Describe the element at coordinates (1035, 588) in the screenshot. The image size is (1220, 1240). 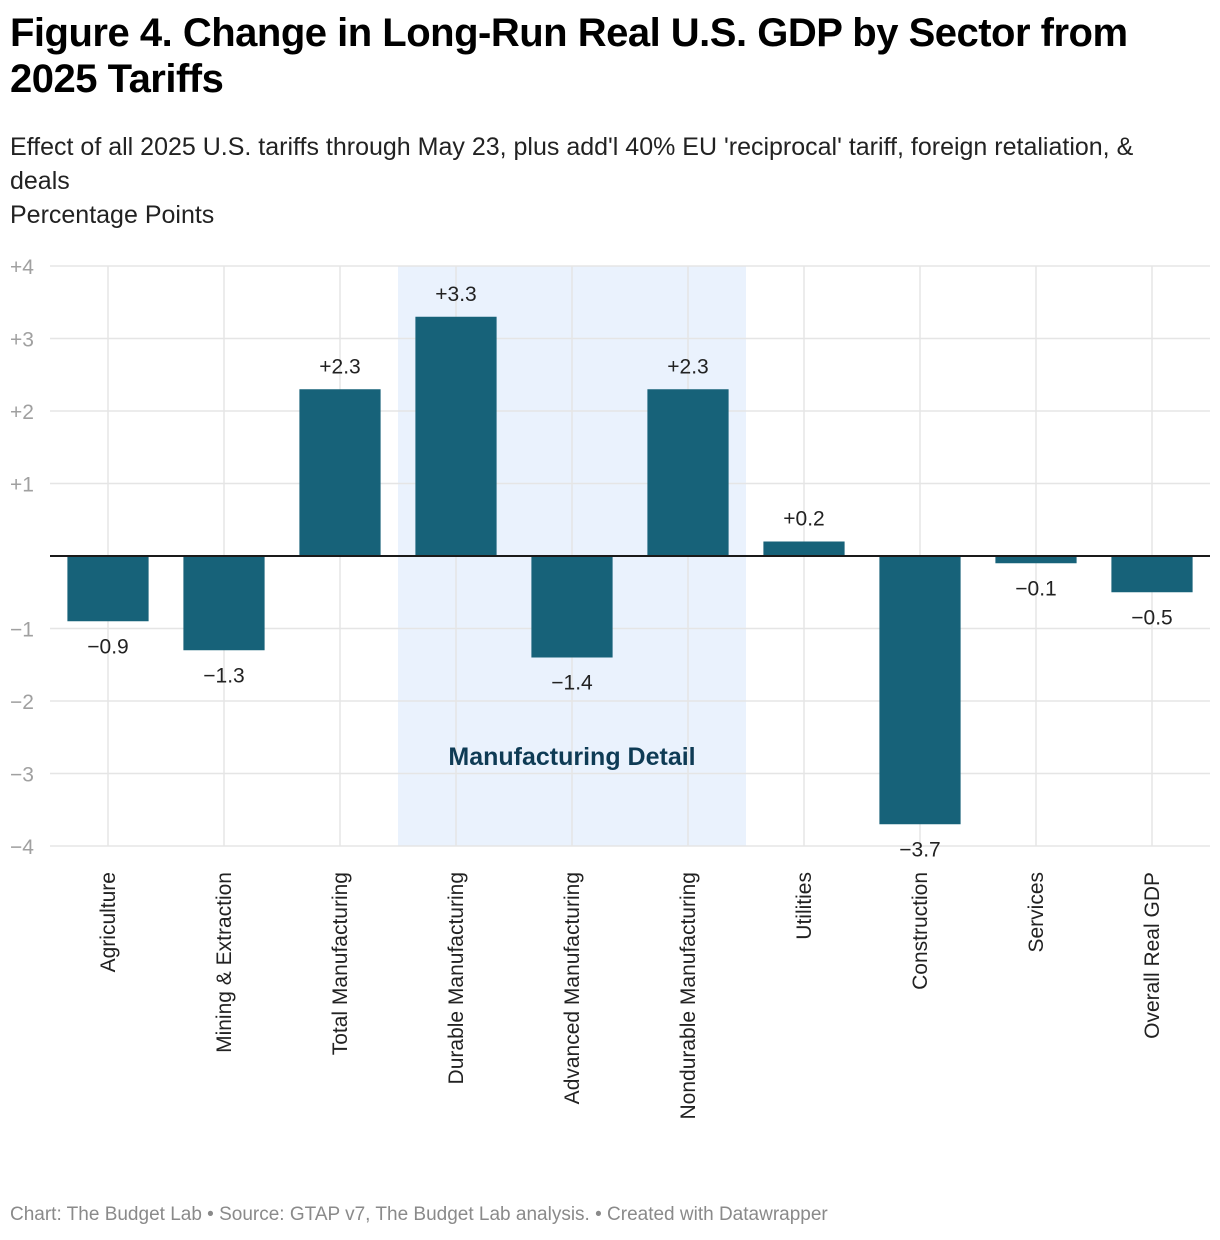
I see `value-label: −0.1` at that location.